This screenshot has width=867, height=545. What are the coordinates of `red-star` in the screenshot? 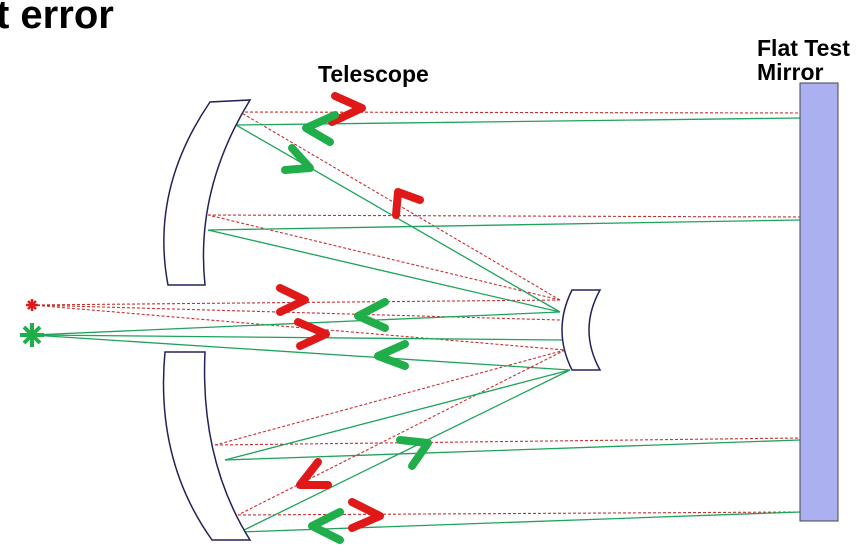 It's located at (32, 305).